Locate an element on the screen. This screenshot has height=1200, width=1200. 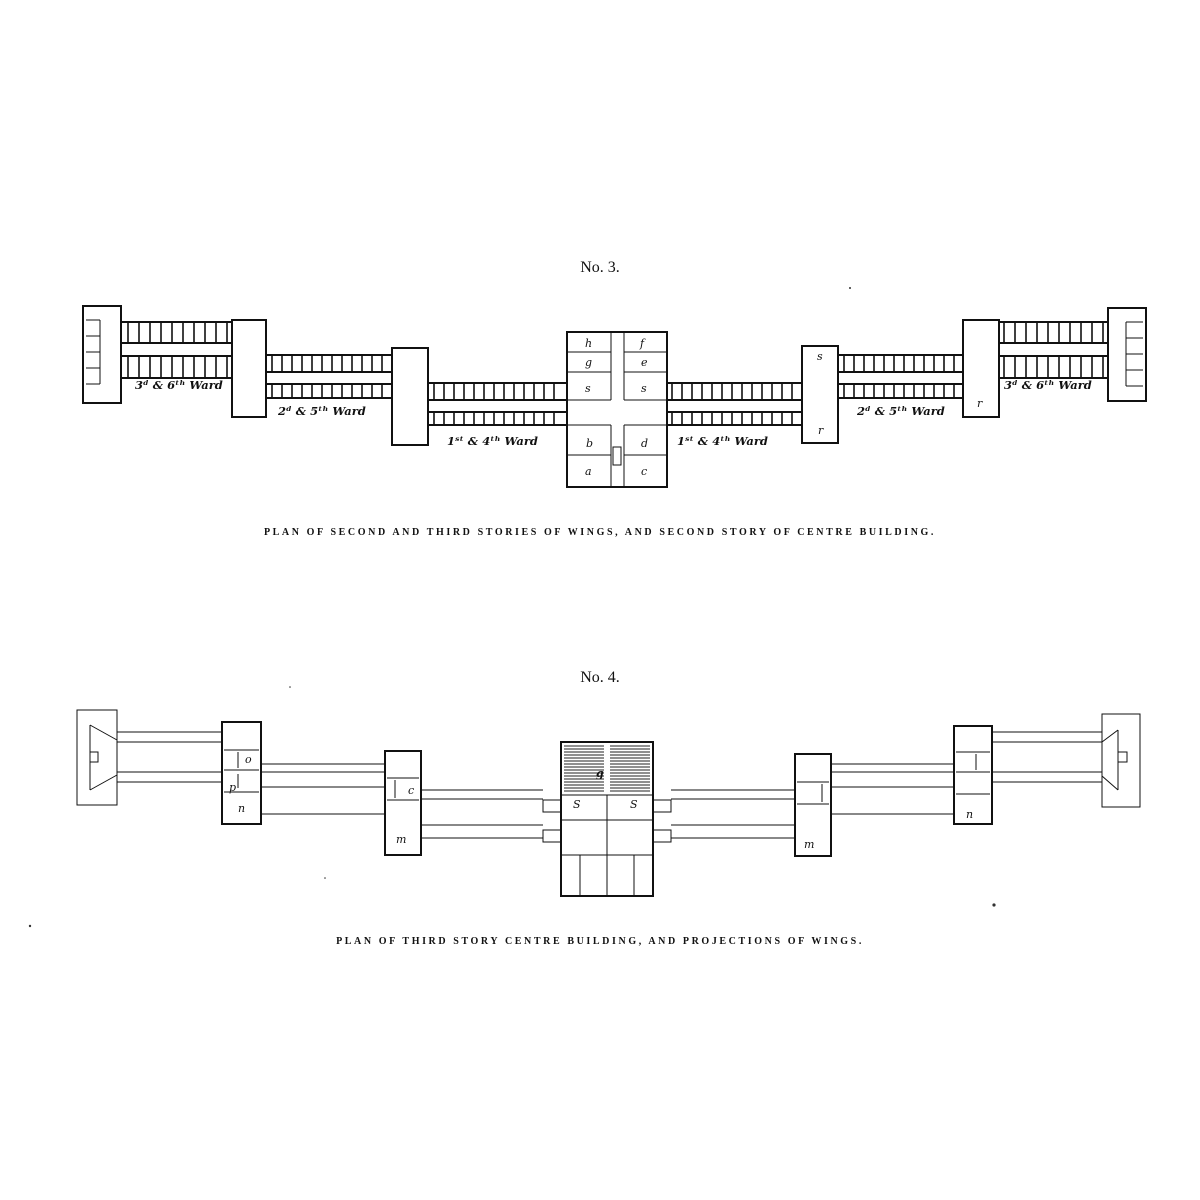
ward-label-right-outer: 3ᵈ & 6ᵗʰ Ward is located at coordinates (1048, 385).